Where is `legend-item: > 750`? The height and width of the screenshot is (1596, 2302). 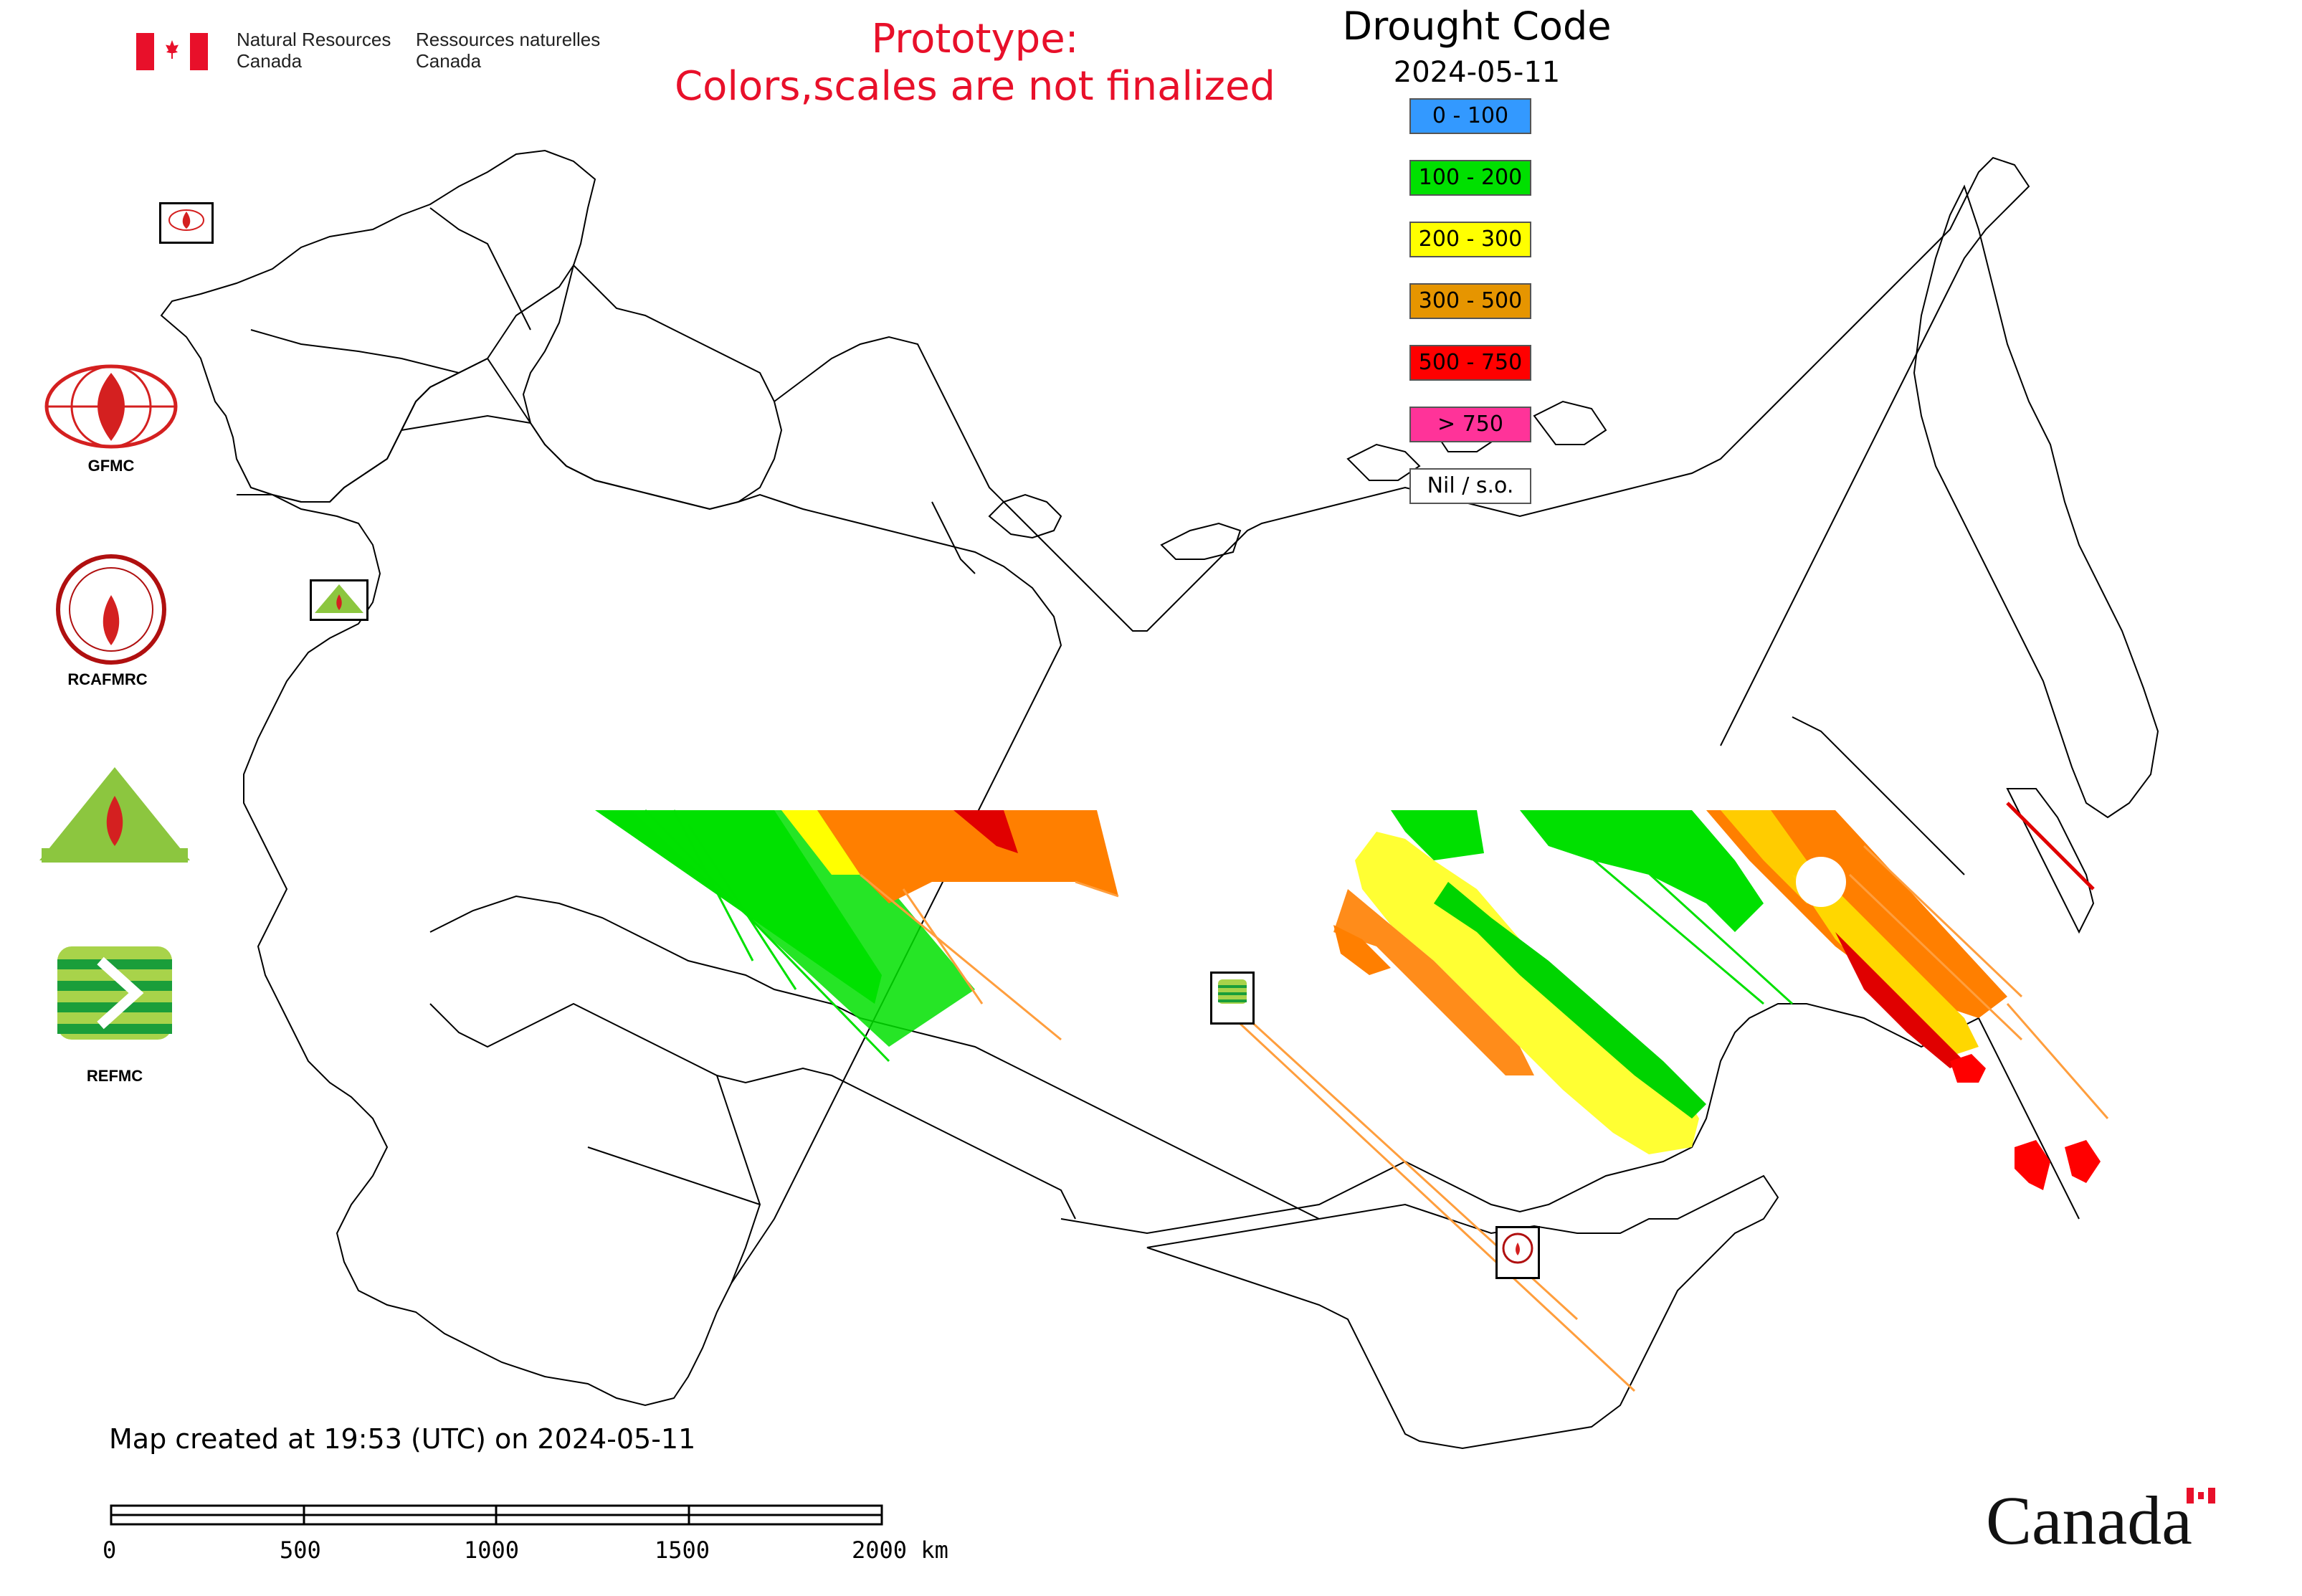 legend-item: > 750 is located at coordinates (1470, 424).